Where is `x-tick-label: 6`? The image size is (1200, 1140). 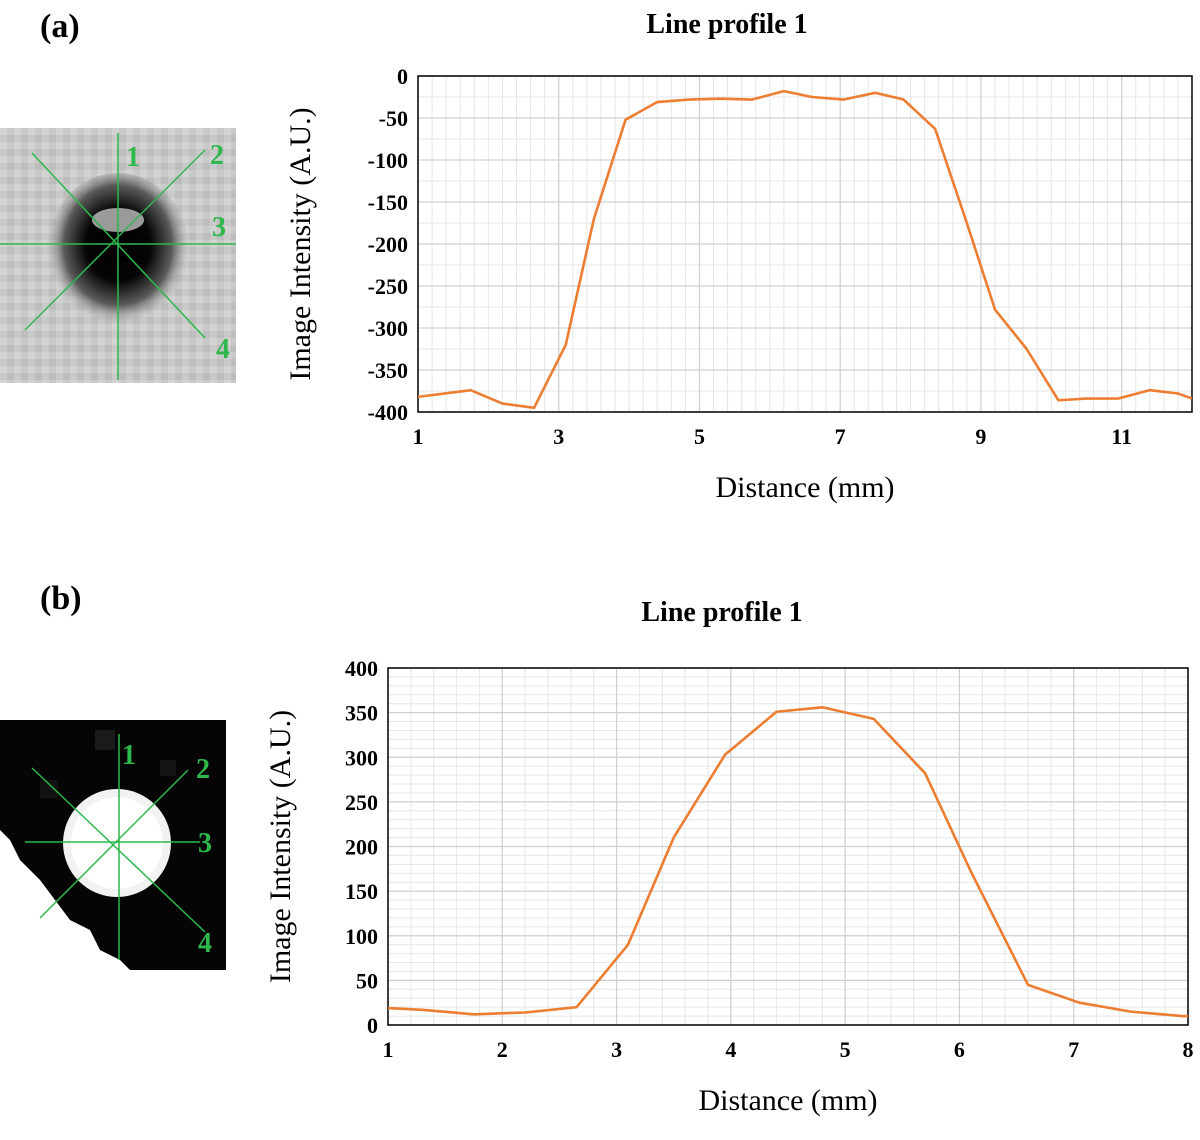 x-tick-label: 6 is located at coordinates (959, 1049).